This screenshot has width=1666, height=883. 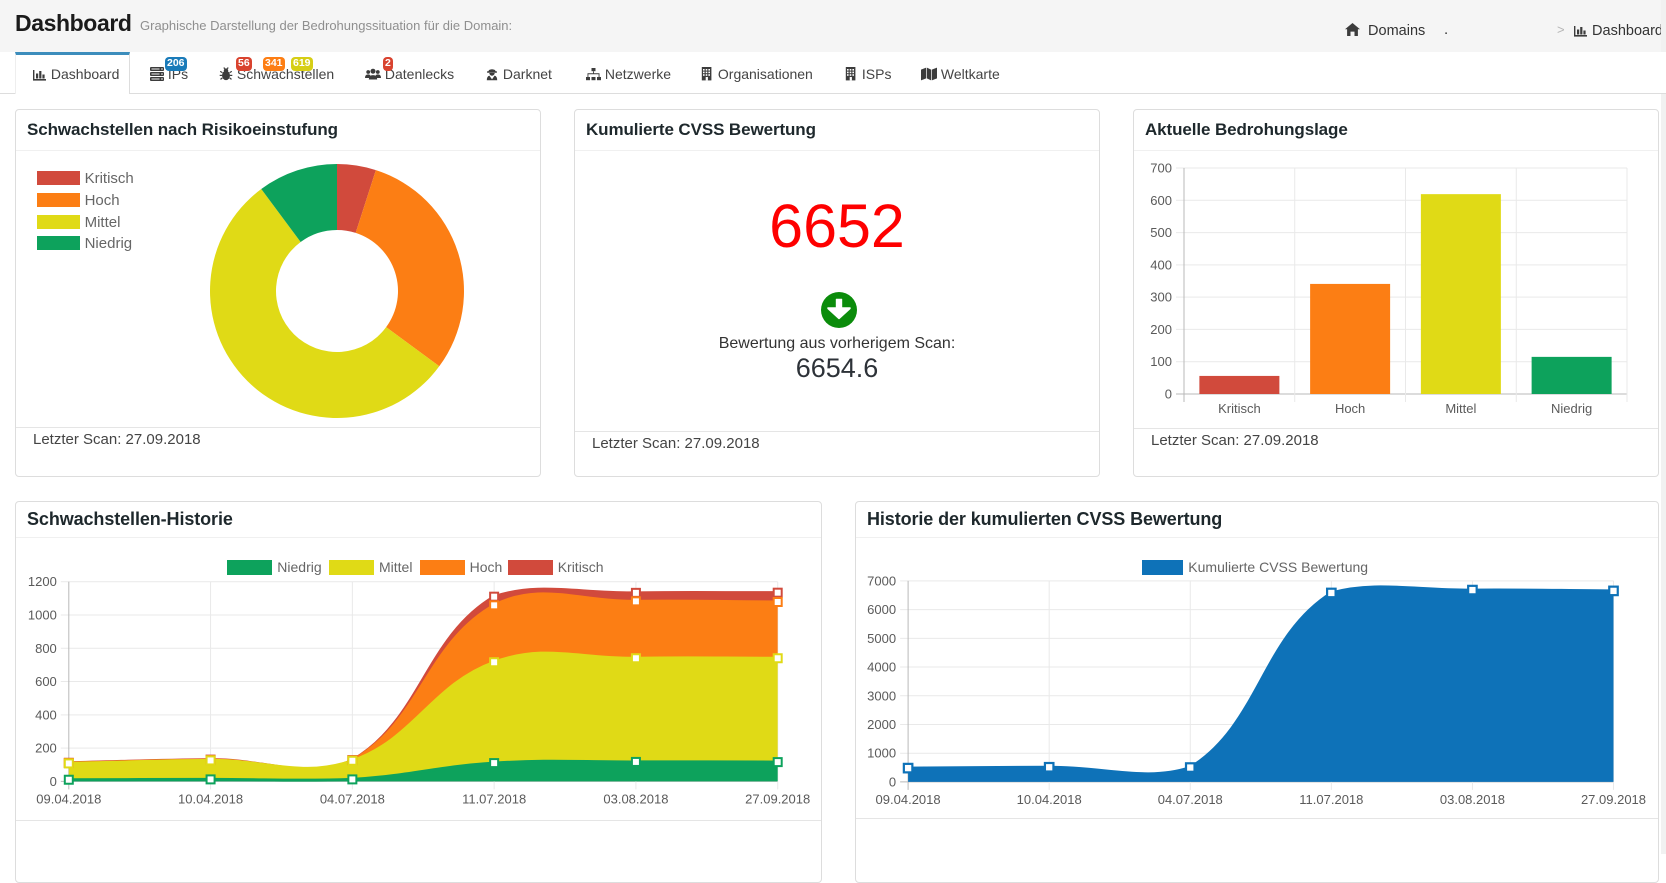 I want to click on svg-text: 300, so click(x=1161, y=297).